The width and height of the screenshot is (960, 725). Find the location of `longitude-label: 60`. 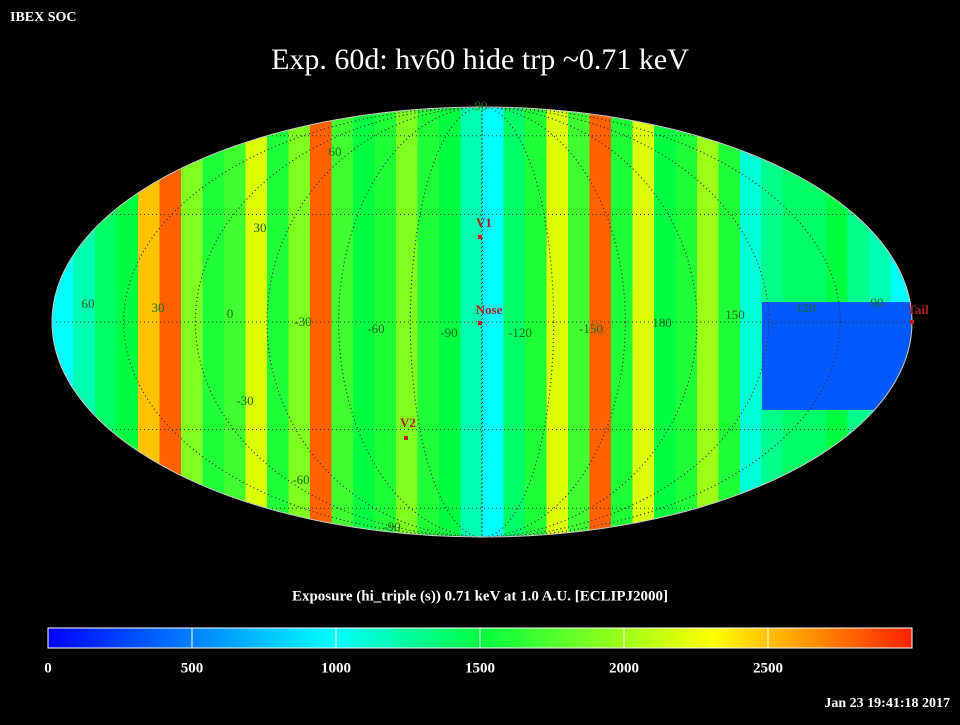

longitude-label: 60 is located at coordinates (88, 303).